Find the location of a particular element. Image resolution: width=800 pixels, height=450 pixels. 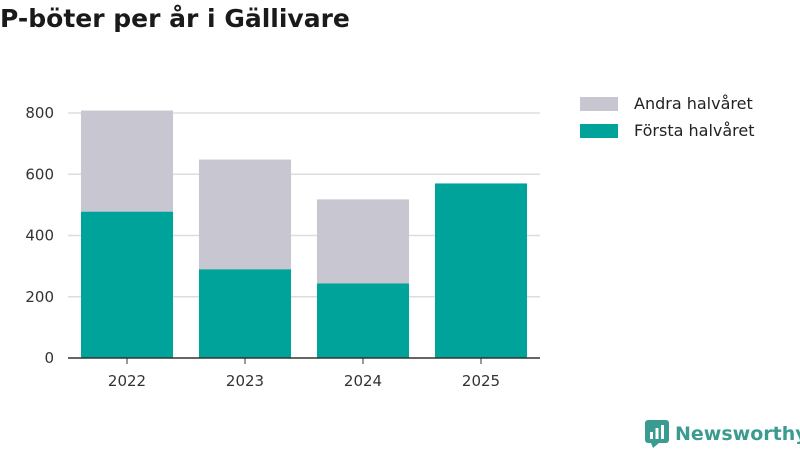

chart-title: P-böter per år i Gällivare is located at coordinates (175, 18).